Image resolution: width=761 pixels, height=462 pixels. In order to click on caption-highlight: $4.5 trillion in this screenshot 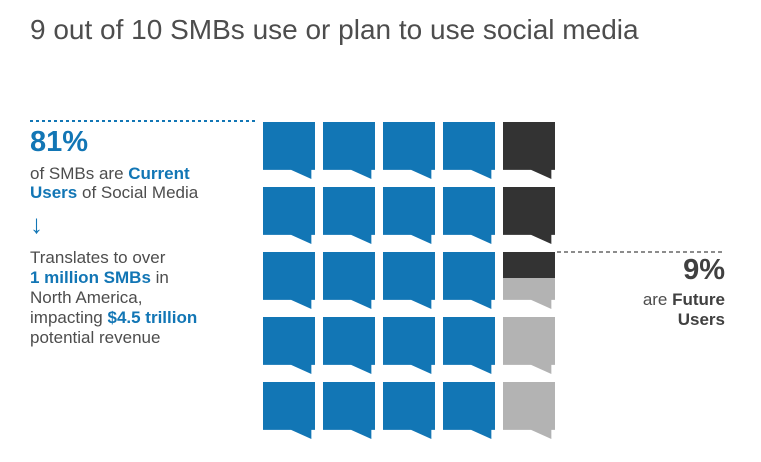, I will do `click(152, 317)`.